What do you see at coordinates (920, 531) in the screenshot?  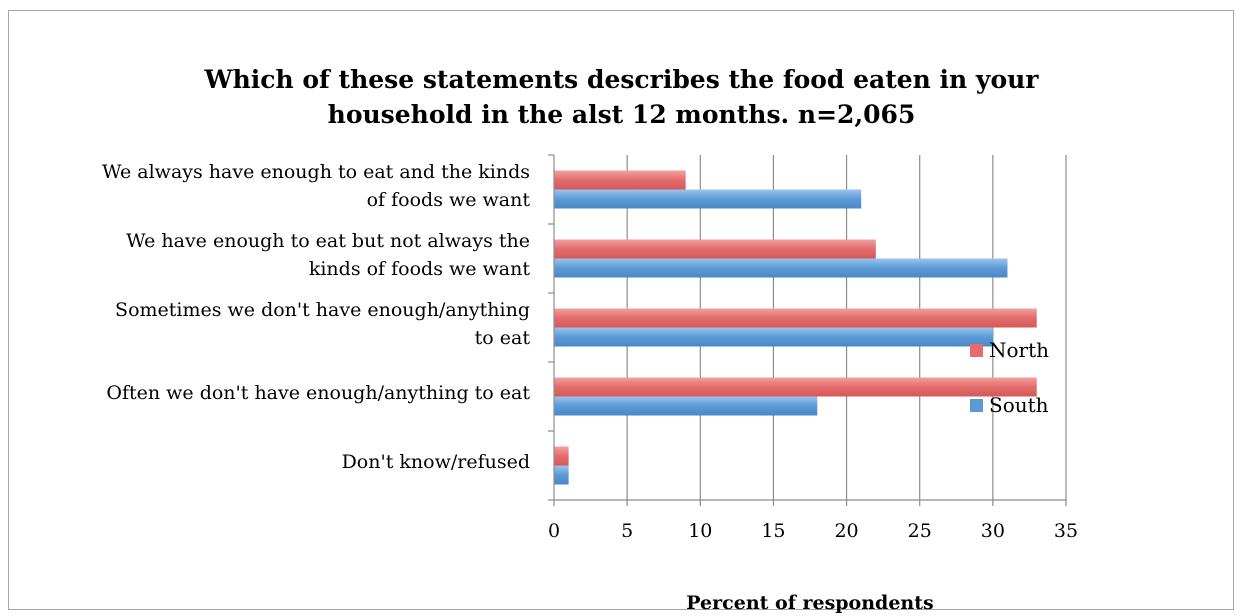 I see `x-tick-label: 25` at bounding box center [920, 531].